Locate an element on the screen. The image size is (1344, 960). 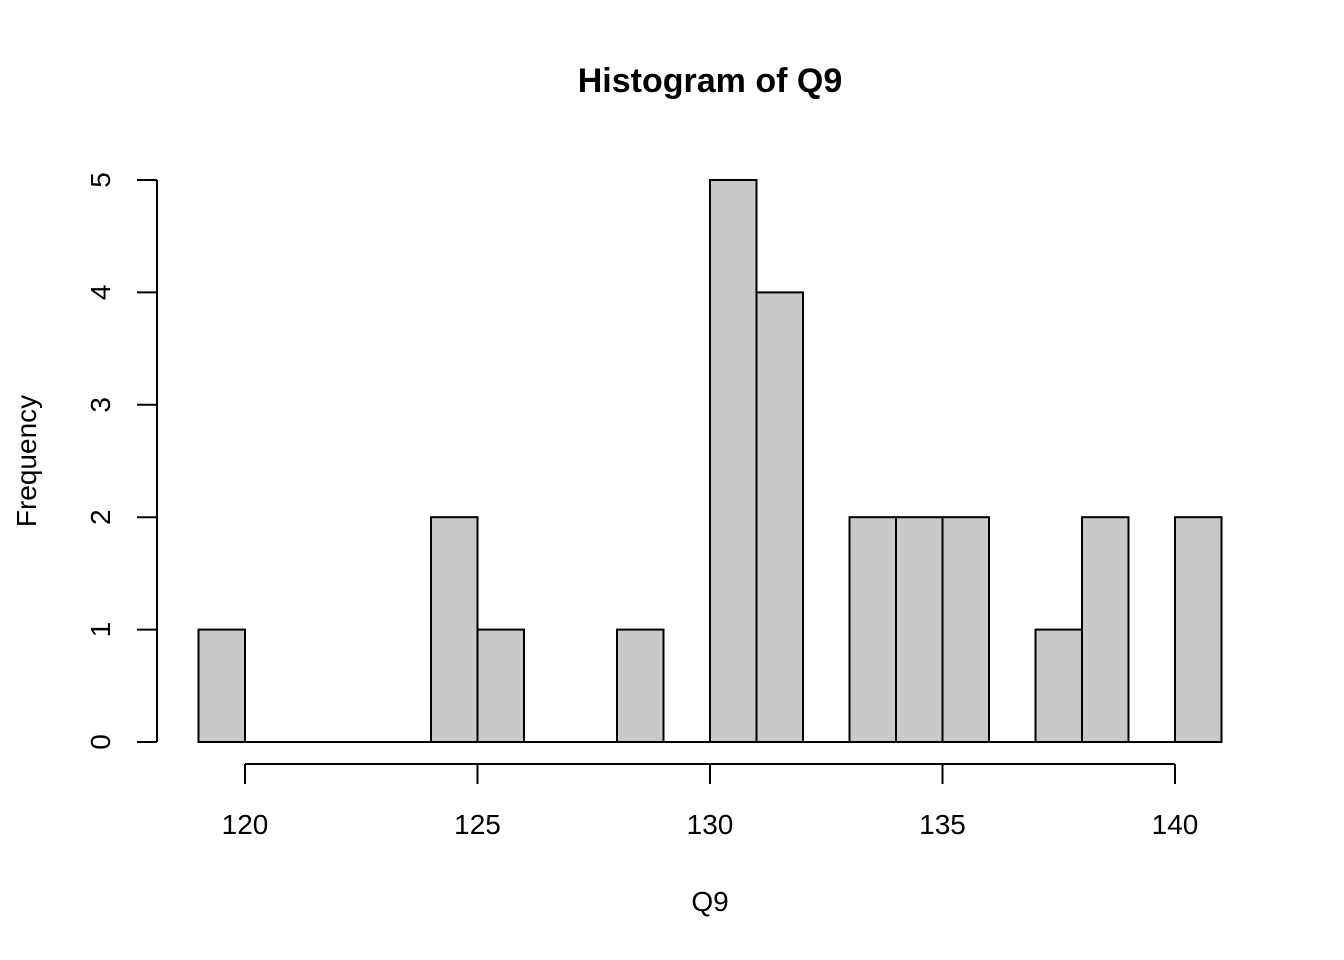
y-tick-label: 5 is located at coordinates (100, 180).